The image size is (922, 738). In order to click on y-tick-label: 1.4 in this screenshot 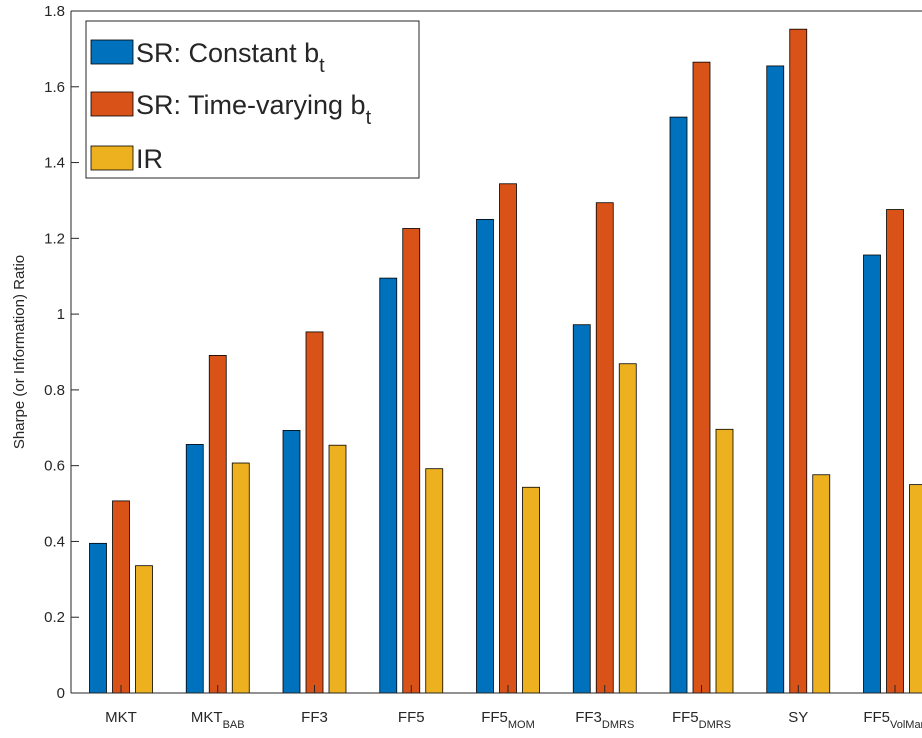, I will do `click(54, 163)`.